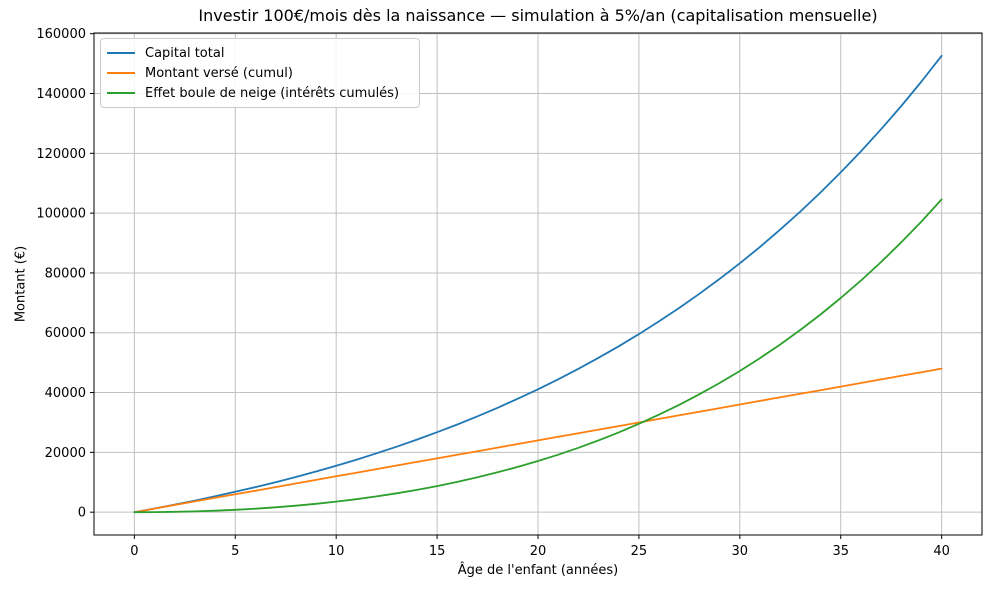  Describe the element at coordinates (61, 154) in the screenshot. I see `y-tick-label: 120000` at that location.